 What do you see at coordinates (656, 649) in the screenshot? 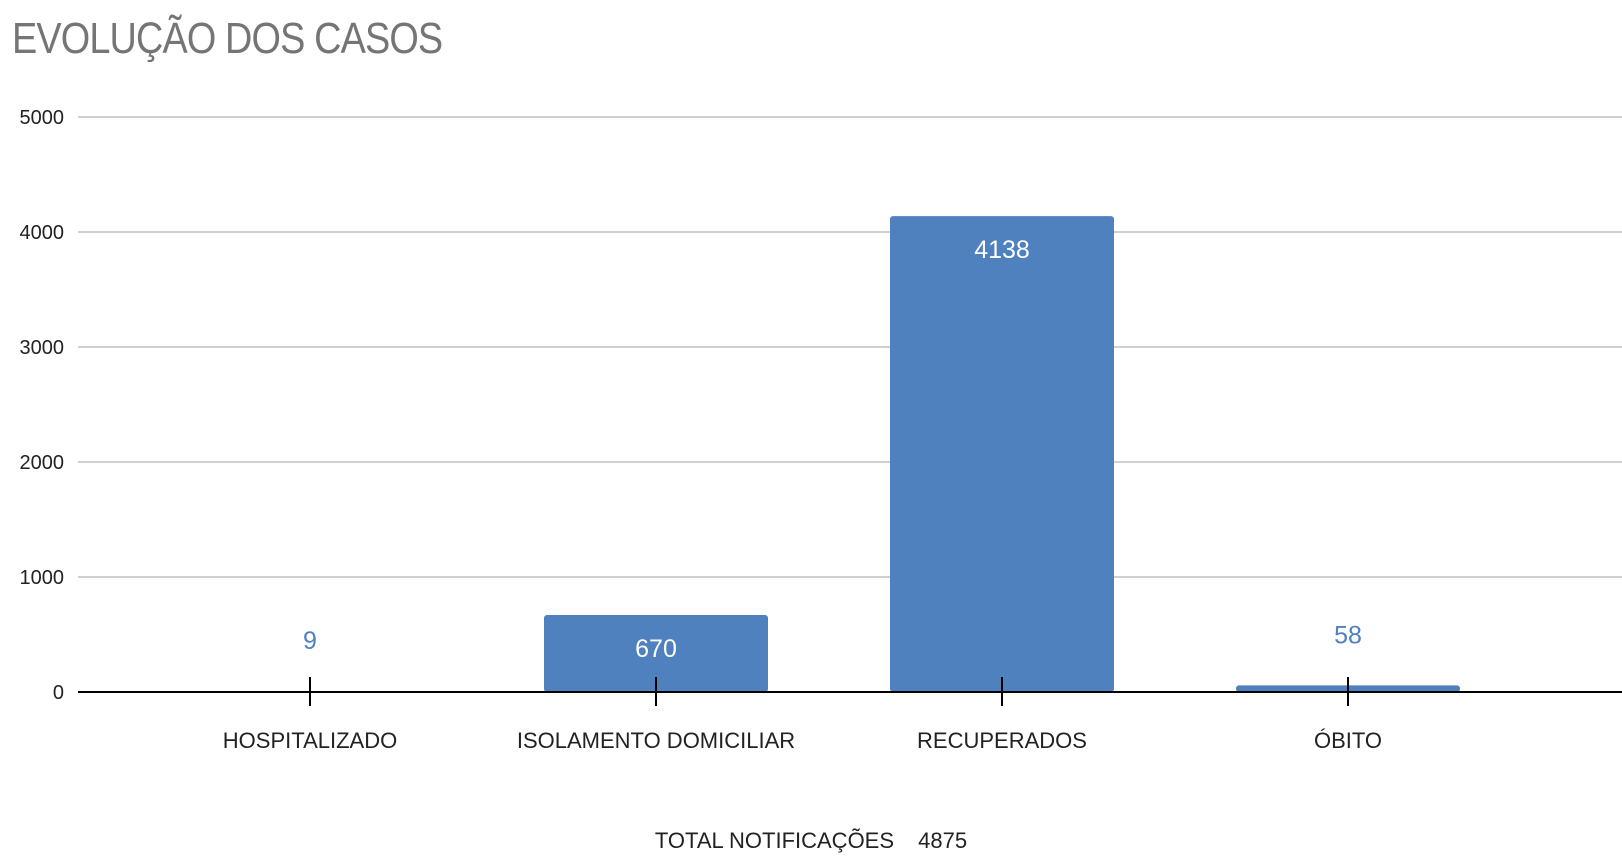
I see `data-label: 670` at bounding box center [656, 649].